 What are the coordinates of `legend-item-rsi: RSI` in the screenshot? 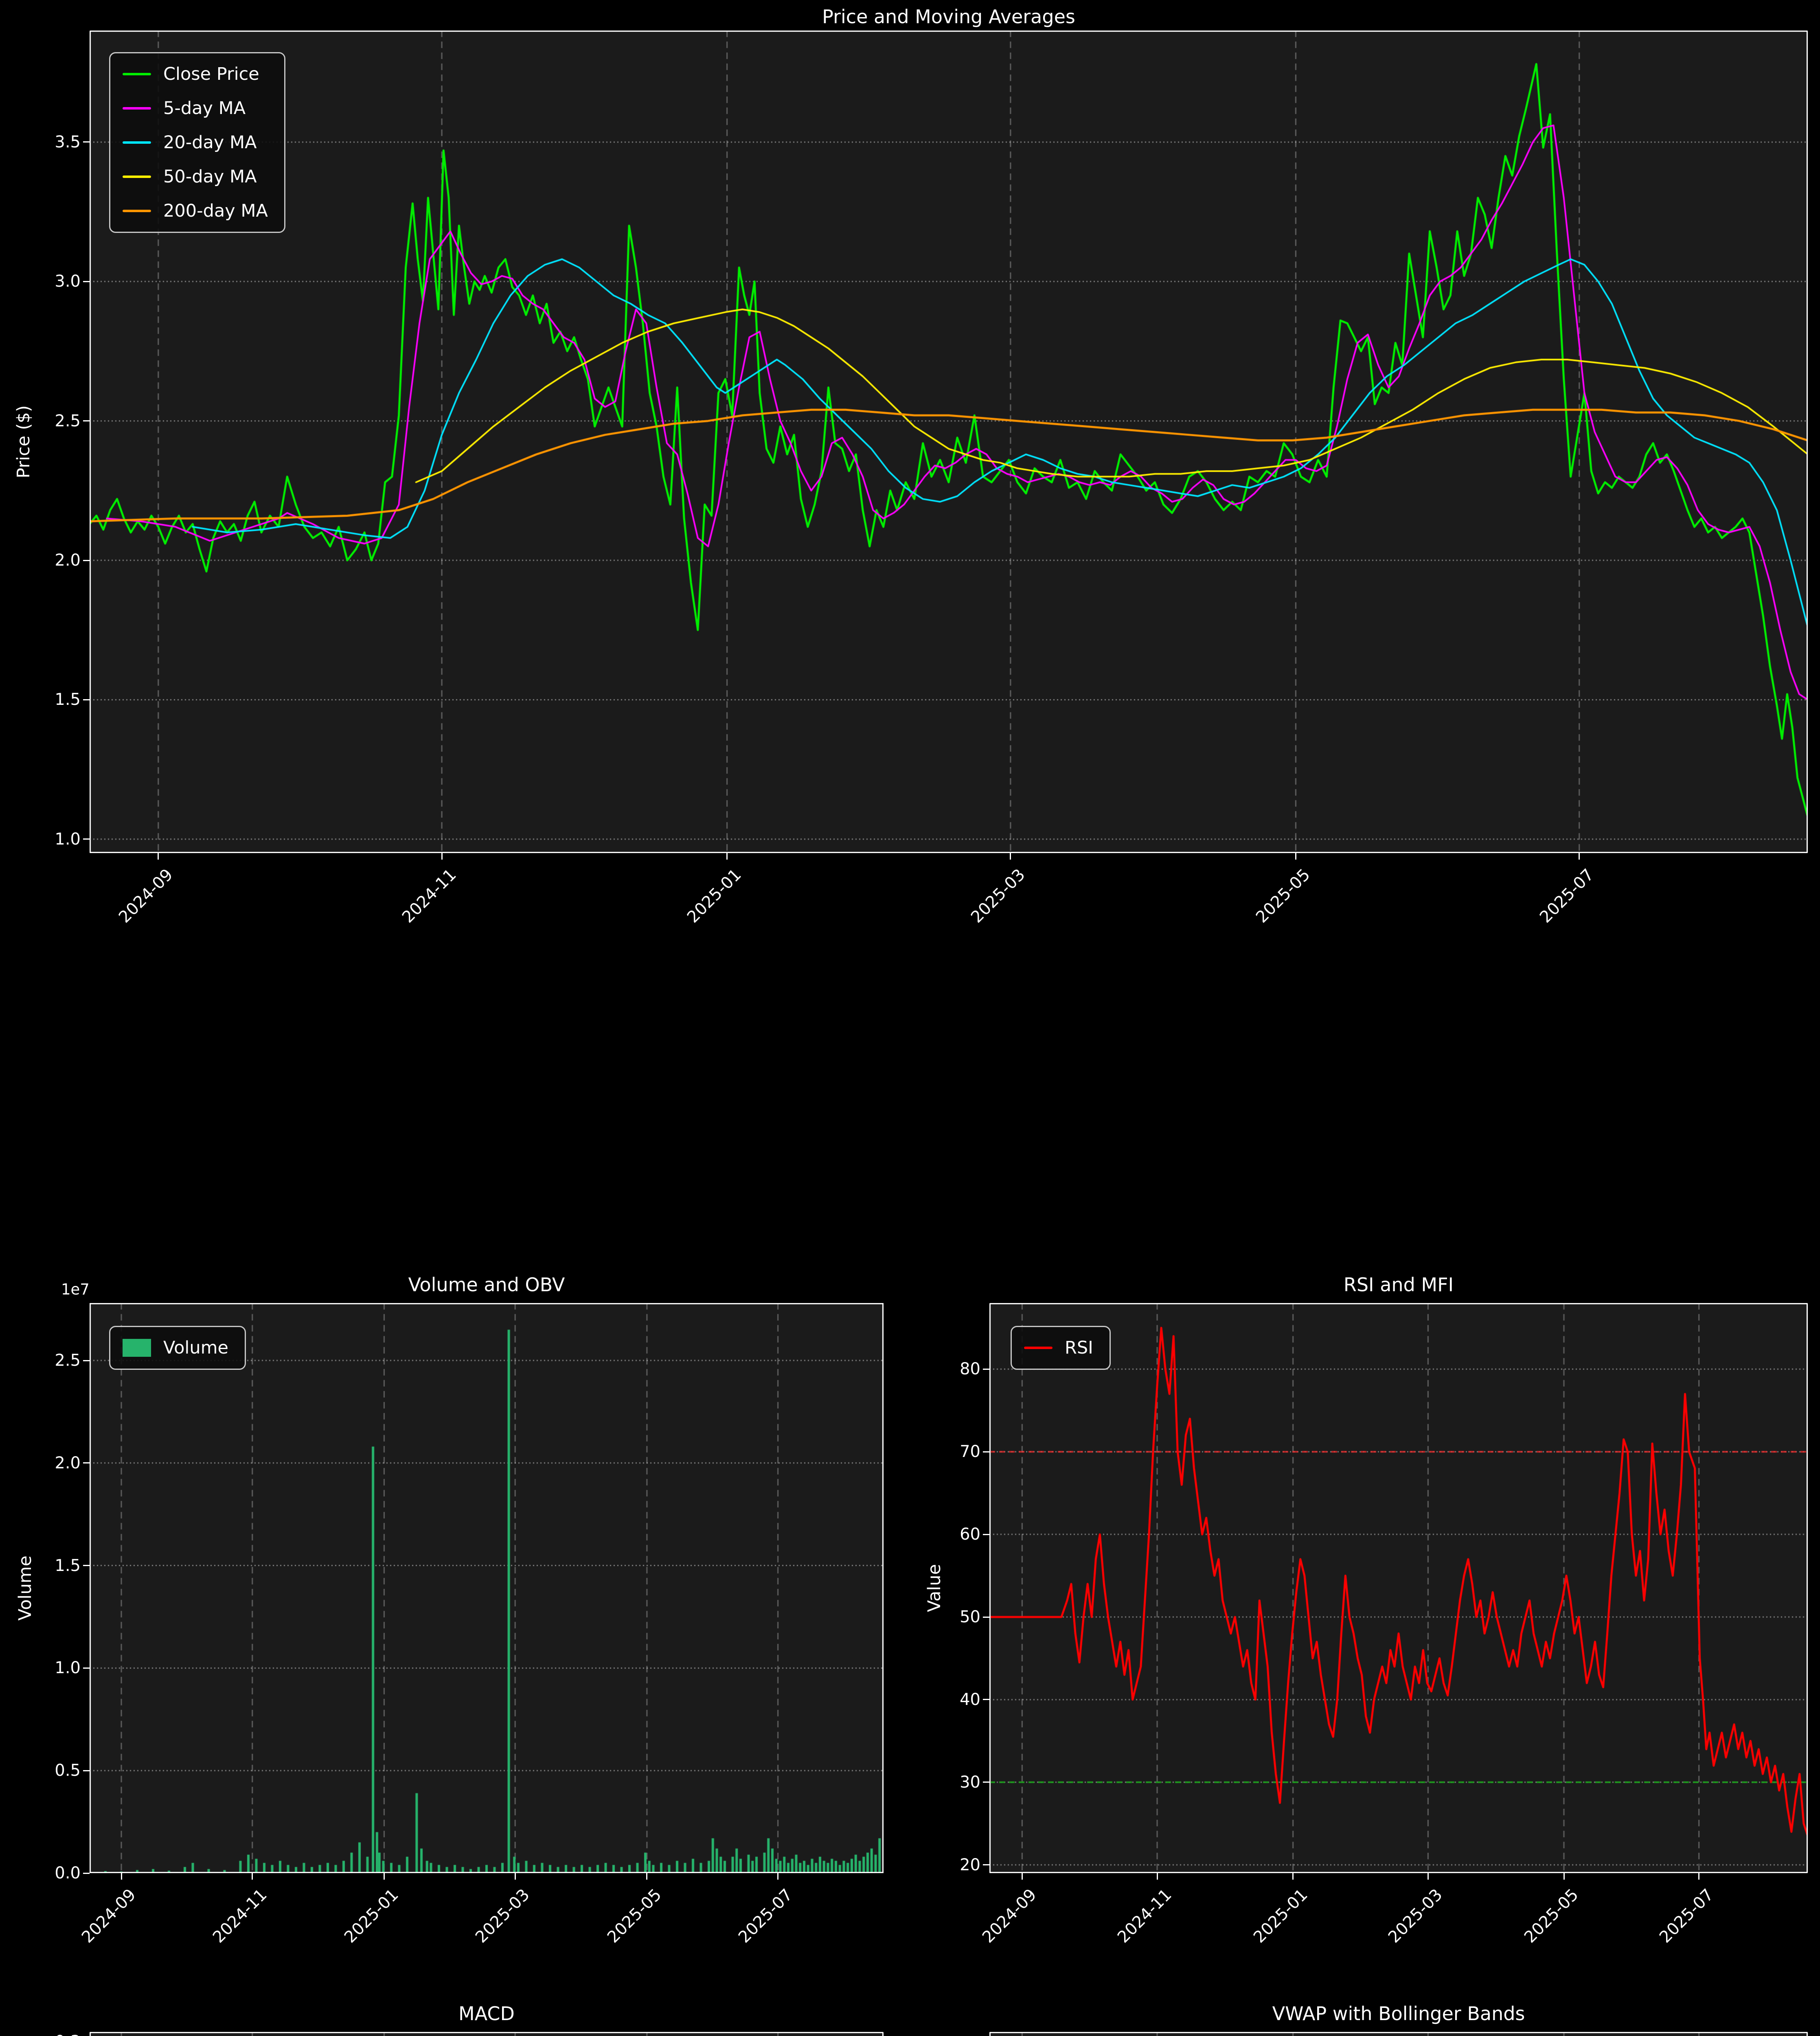 It's located at (1058, 1348).